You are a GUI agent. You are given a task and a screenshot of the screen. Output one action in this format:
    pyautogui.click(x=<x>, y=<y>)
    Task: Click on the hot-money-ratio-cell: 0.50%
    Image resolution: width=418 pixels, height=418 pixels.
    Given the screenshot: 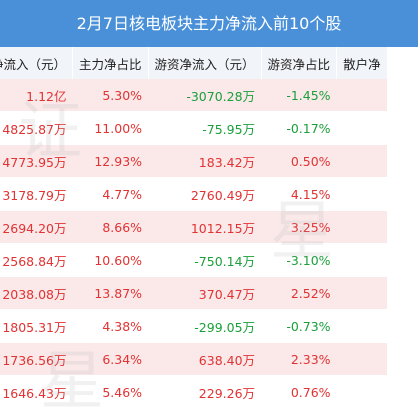 What is the action you would take?
    pyautogui.click(x=299, y=161)
    